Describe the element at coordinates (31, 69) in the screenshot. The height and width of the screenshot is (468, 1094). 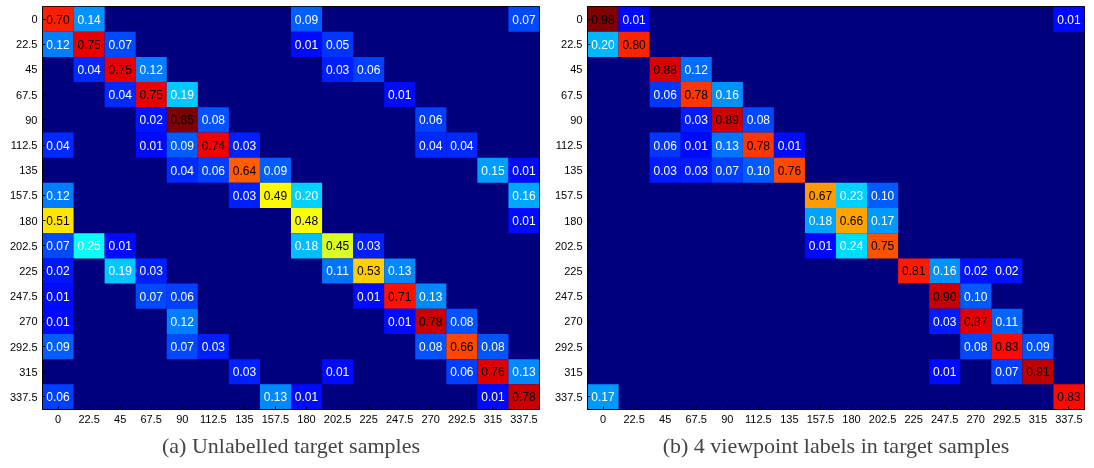
I see `y-tick-label: 45` at that location.